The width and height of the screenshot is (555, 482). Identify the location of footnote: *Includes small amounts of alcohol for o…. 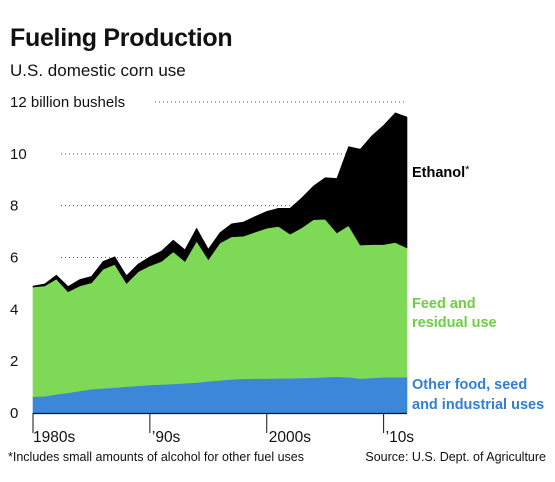
(156, 457).